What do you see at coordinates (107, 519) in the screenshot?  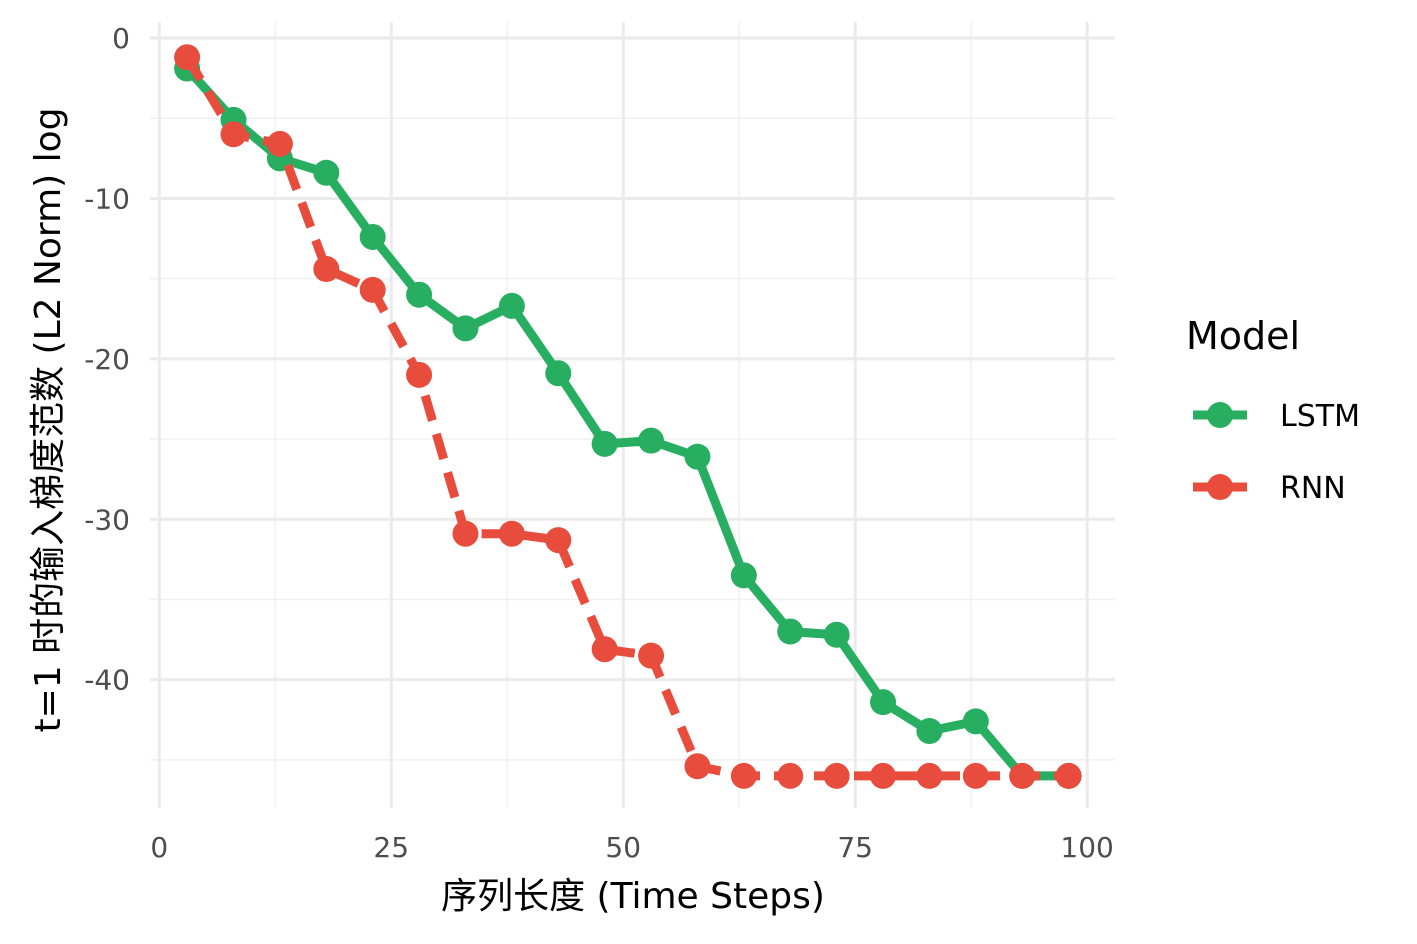 I see `y-tick-label: -30` at bounding box center [107, 519].